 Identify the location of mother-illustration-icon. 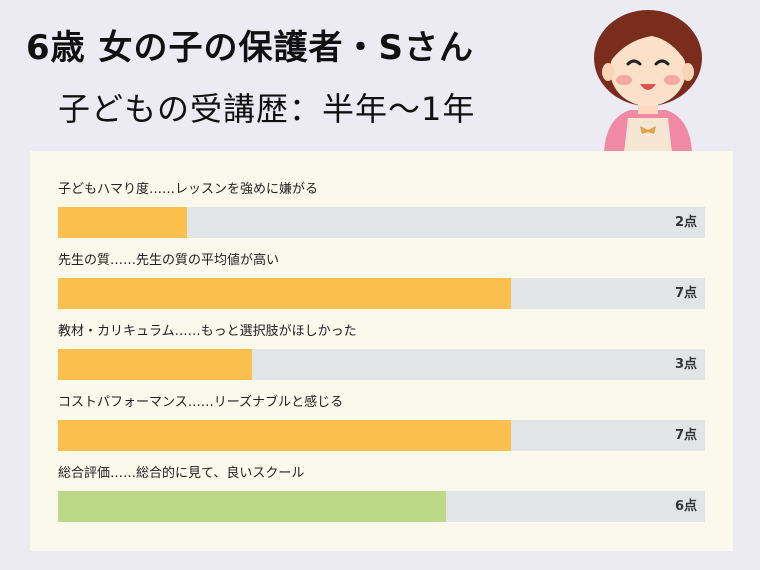
(648, 81).